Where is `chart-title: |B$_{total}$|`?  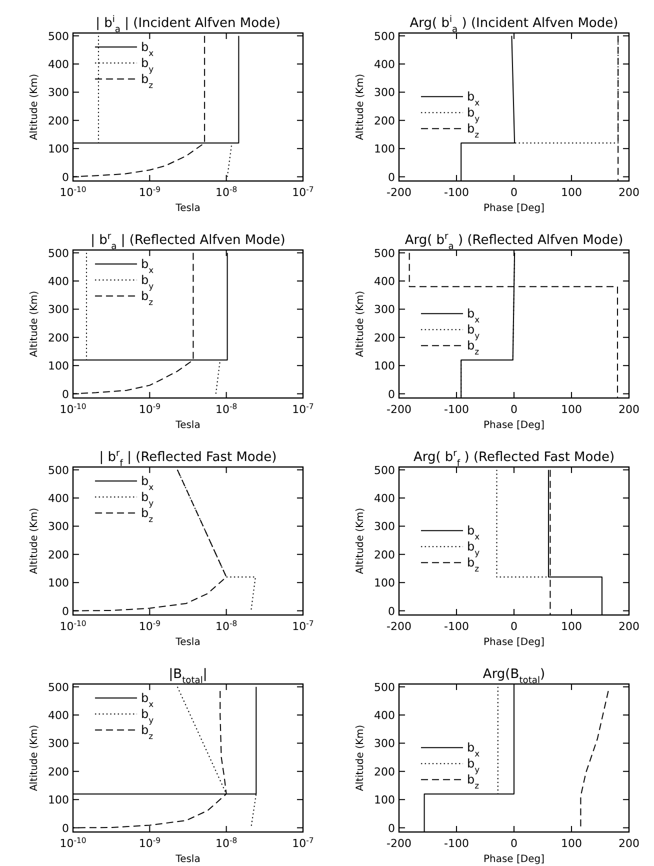
chart-title: |B$_{total}$| is located at coordinates (188, 676).